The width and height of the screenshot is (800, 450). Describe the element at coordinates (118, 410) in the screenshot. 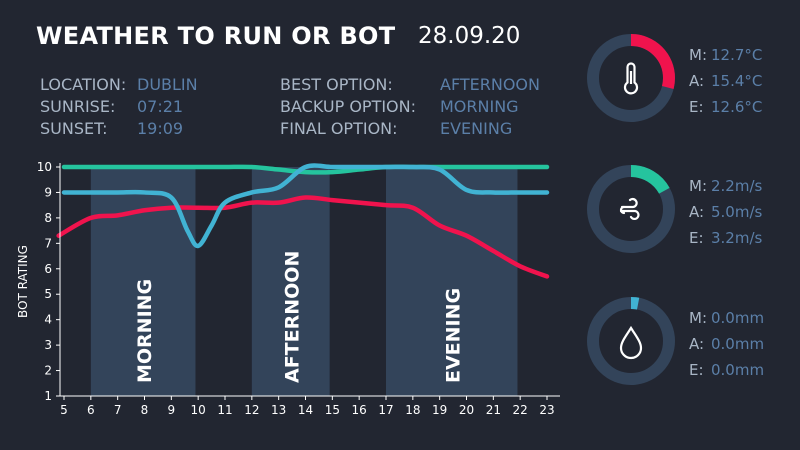

I see `x-tick-label: 7` at that location.